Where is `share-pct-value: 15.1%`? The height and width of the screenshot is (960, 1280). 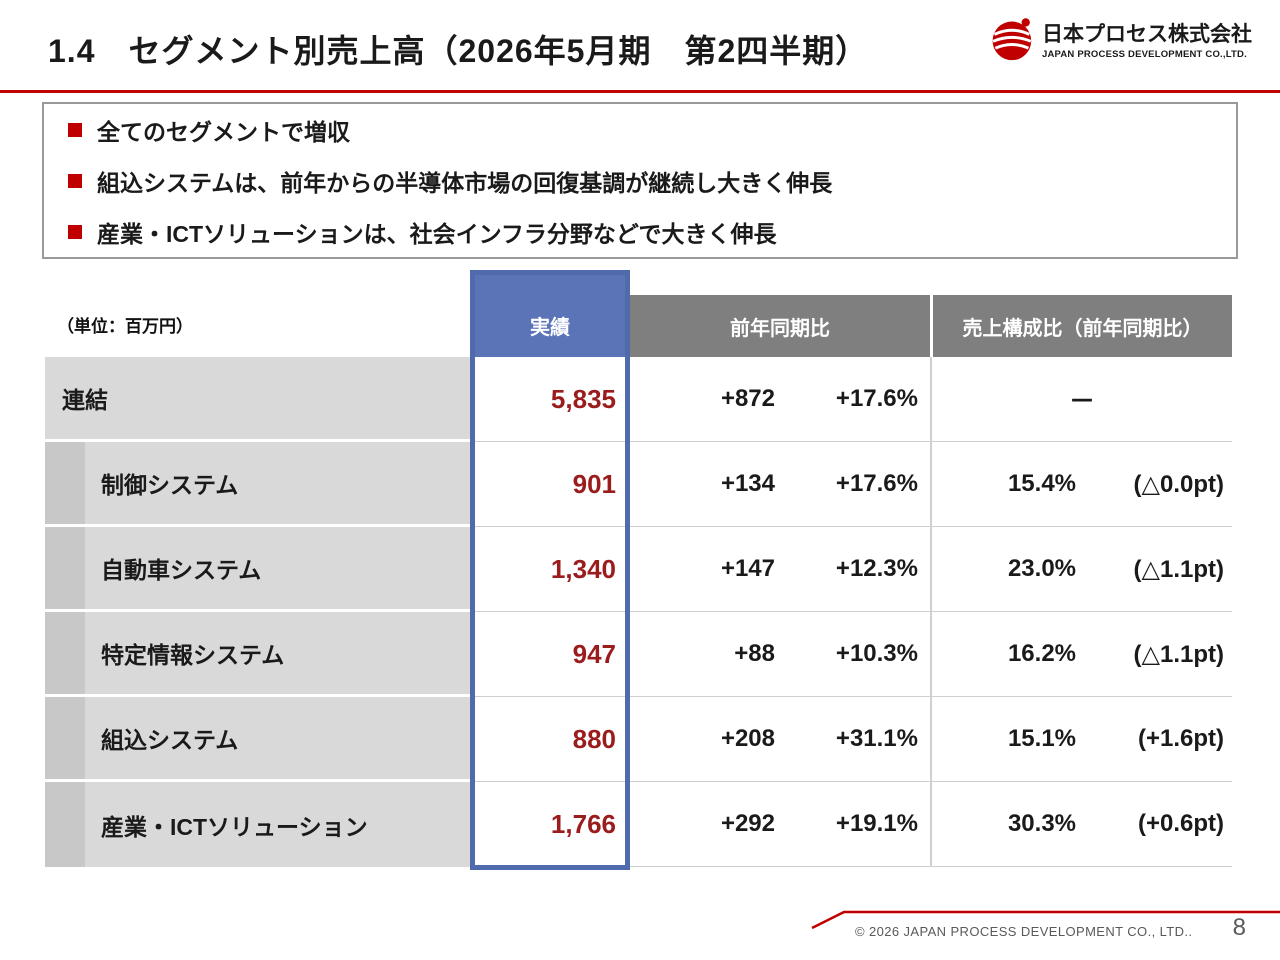
share-pct-value: 15.1% is located at coordinates (1042, 738).